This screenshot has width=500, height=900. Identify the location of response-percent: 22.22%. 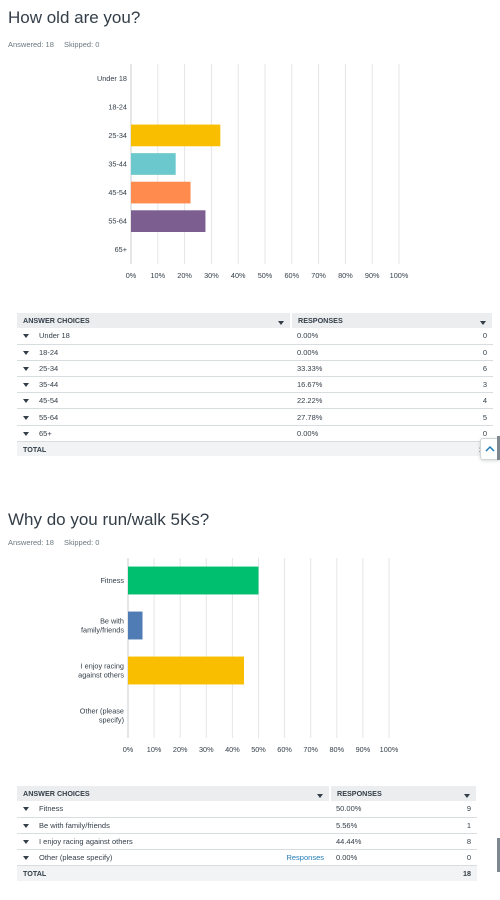
(310, 401).